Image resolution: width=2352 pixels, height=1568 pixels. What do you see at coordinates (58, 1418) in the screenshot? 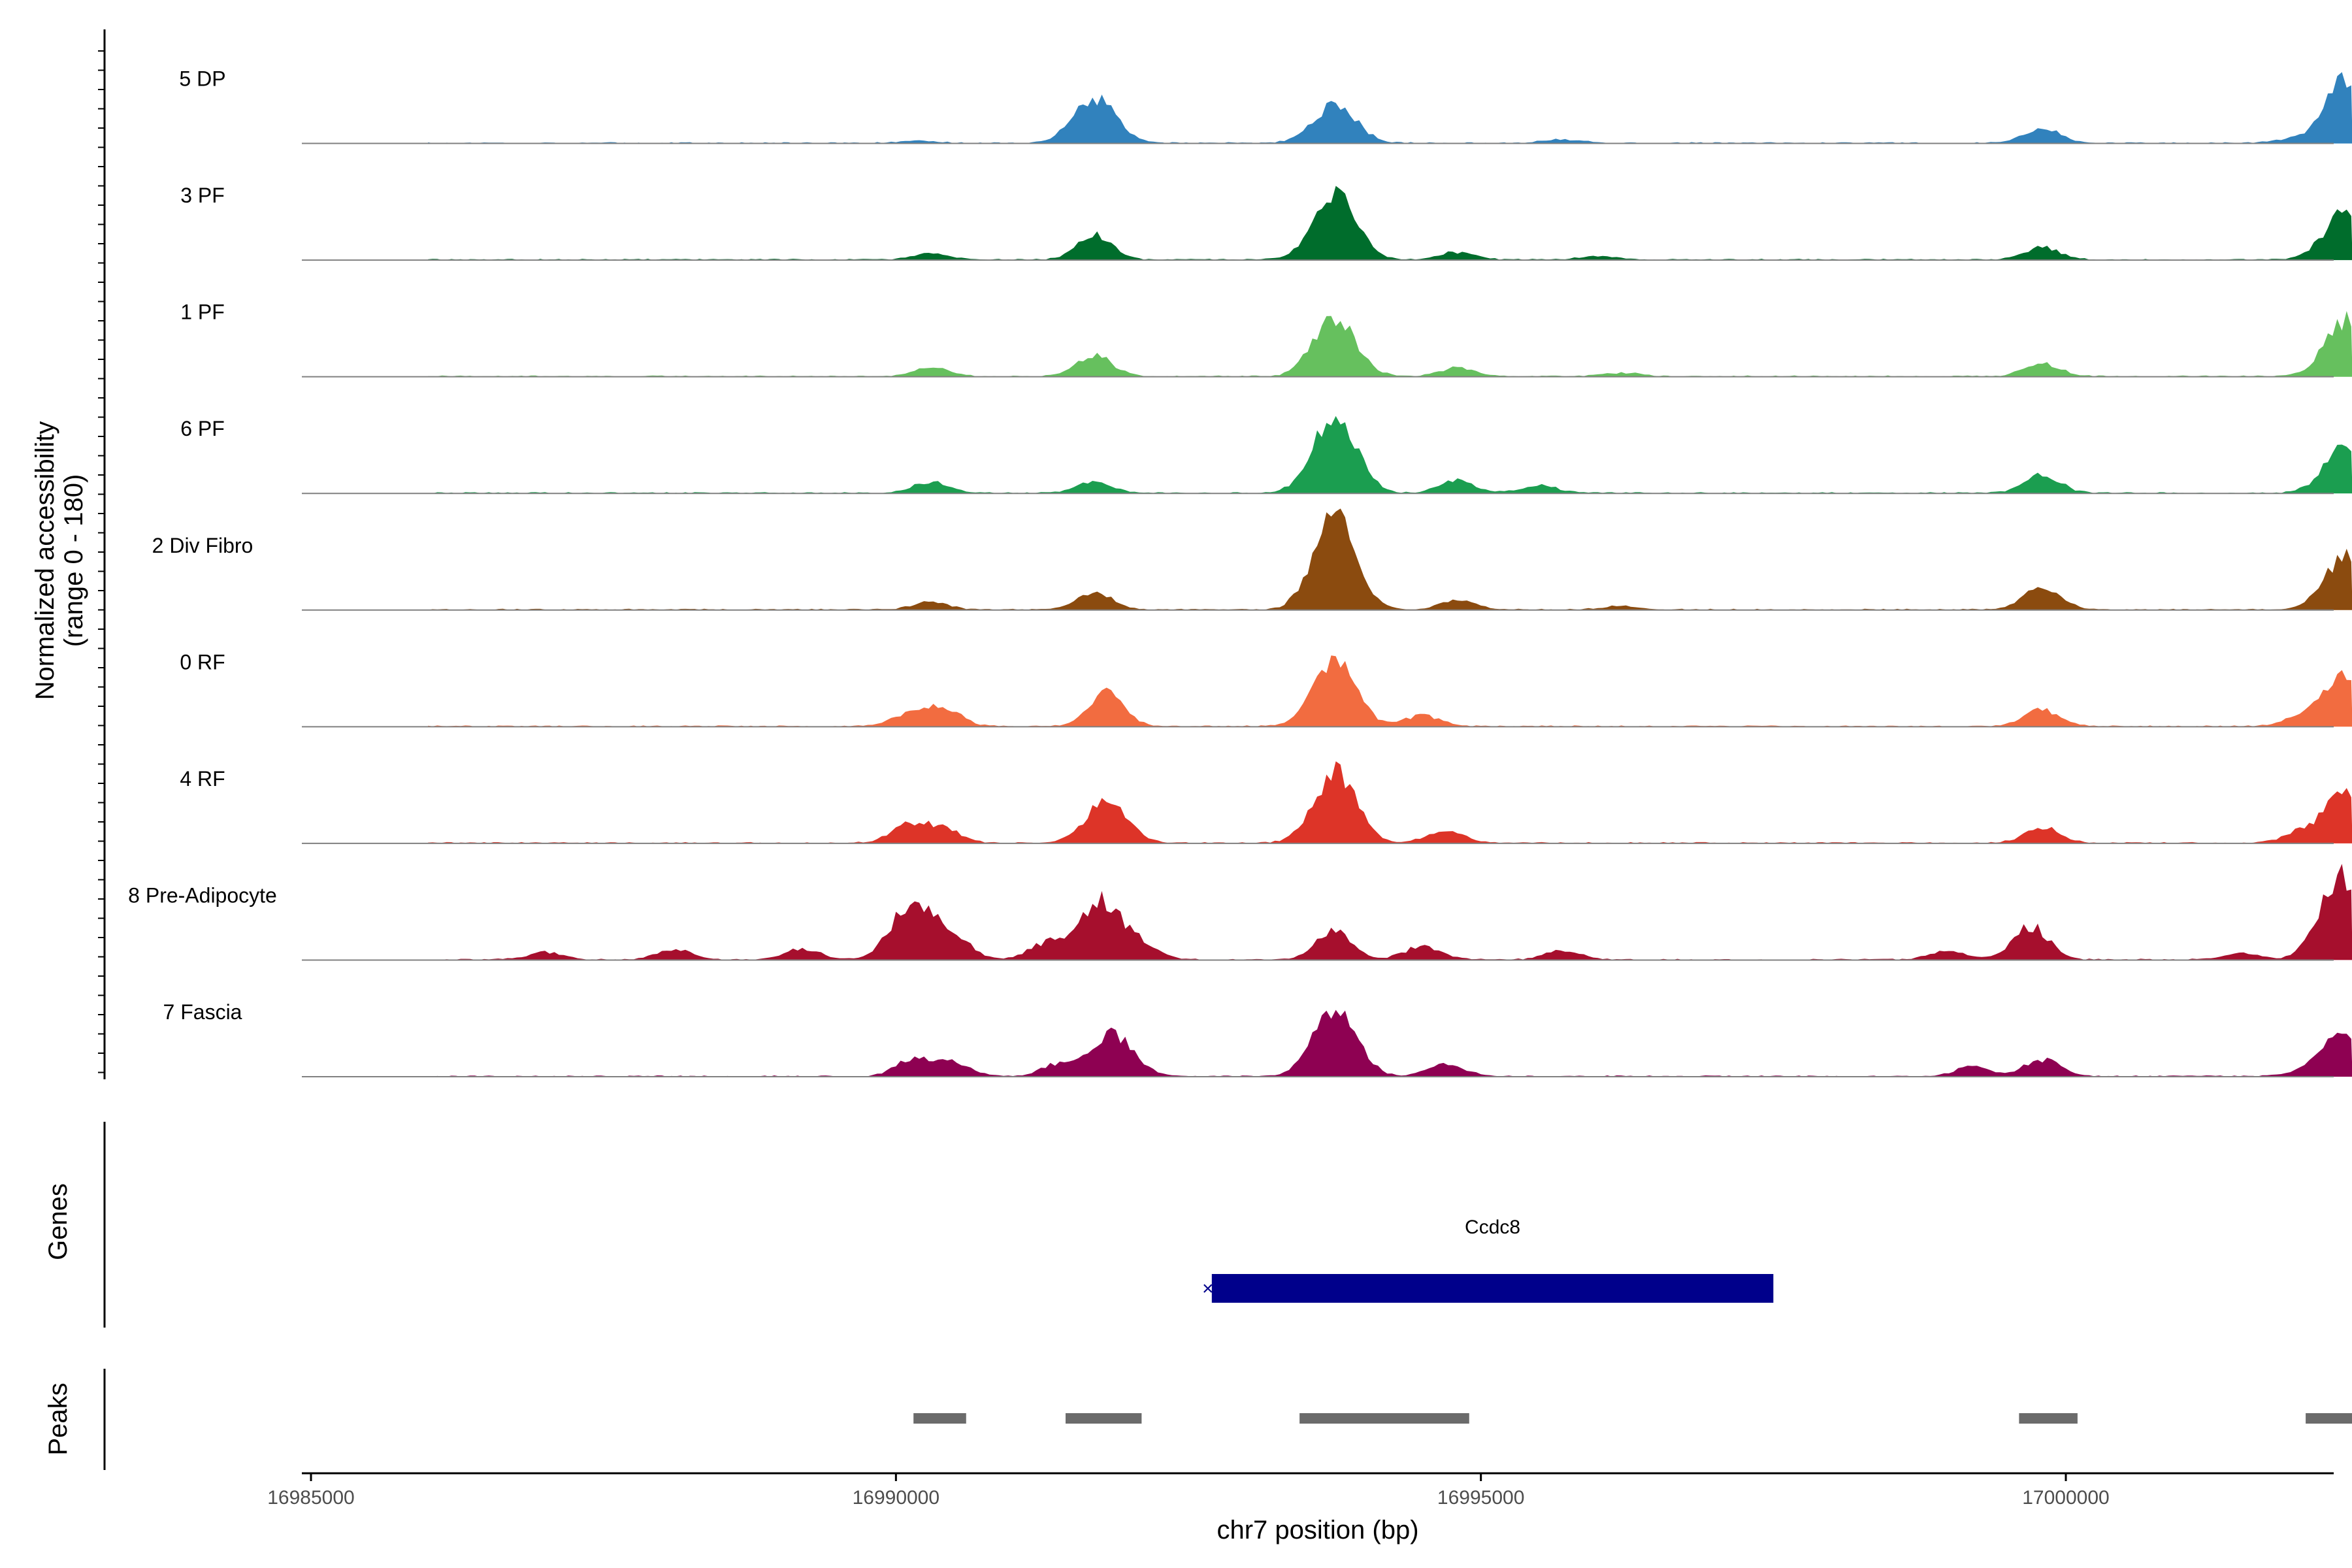
I see `peaks-track-label: Peaks` at bounding box center [58, 1418].